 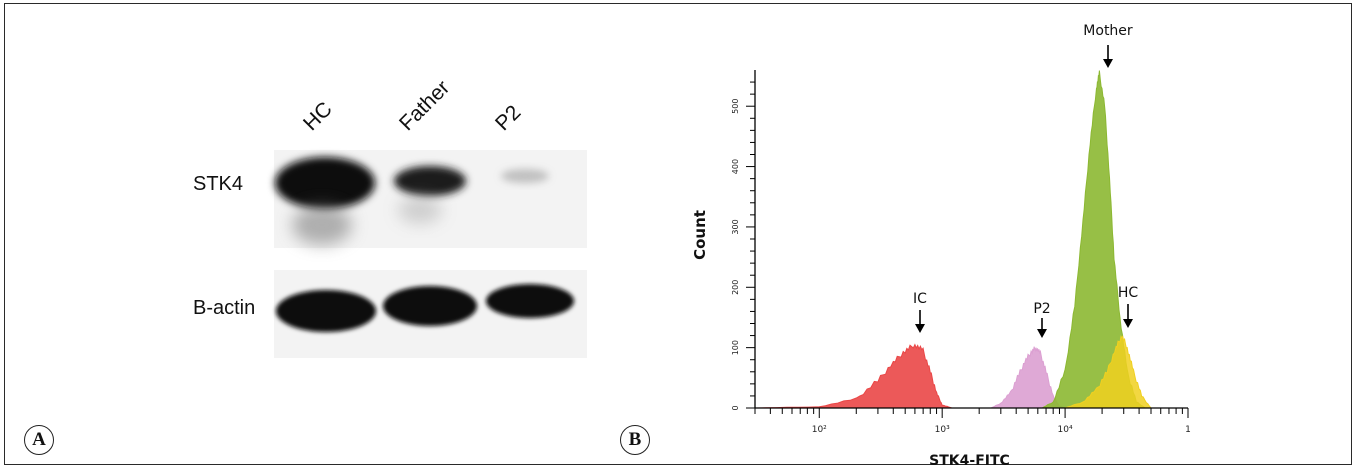 I want to click on y-tick-label: 500, so click(x=735, y=106).